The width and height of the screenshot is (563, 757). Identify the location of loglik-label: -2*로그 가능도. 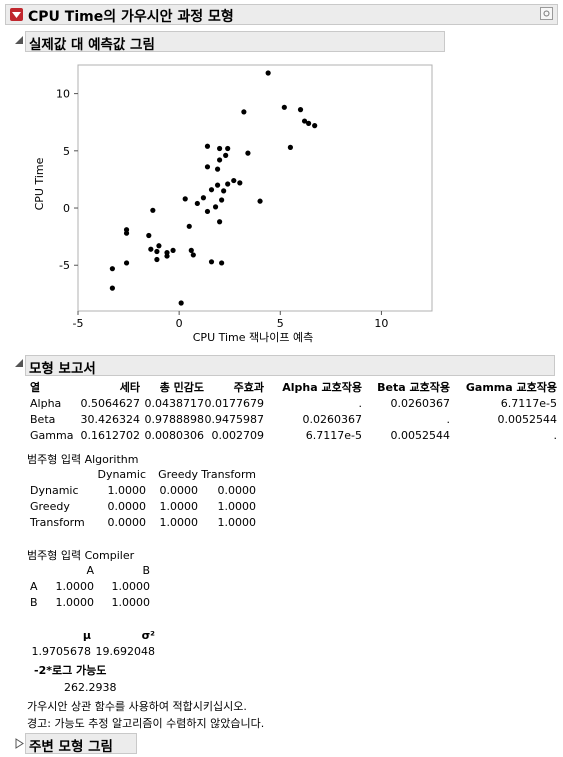
(70, 670).